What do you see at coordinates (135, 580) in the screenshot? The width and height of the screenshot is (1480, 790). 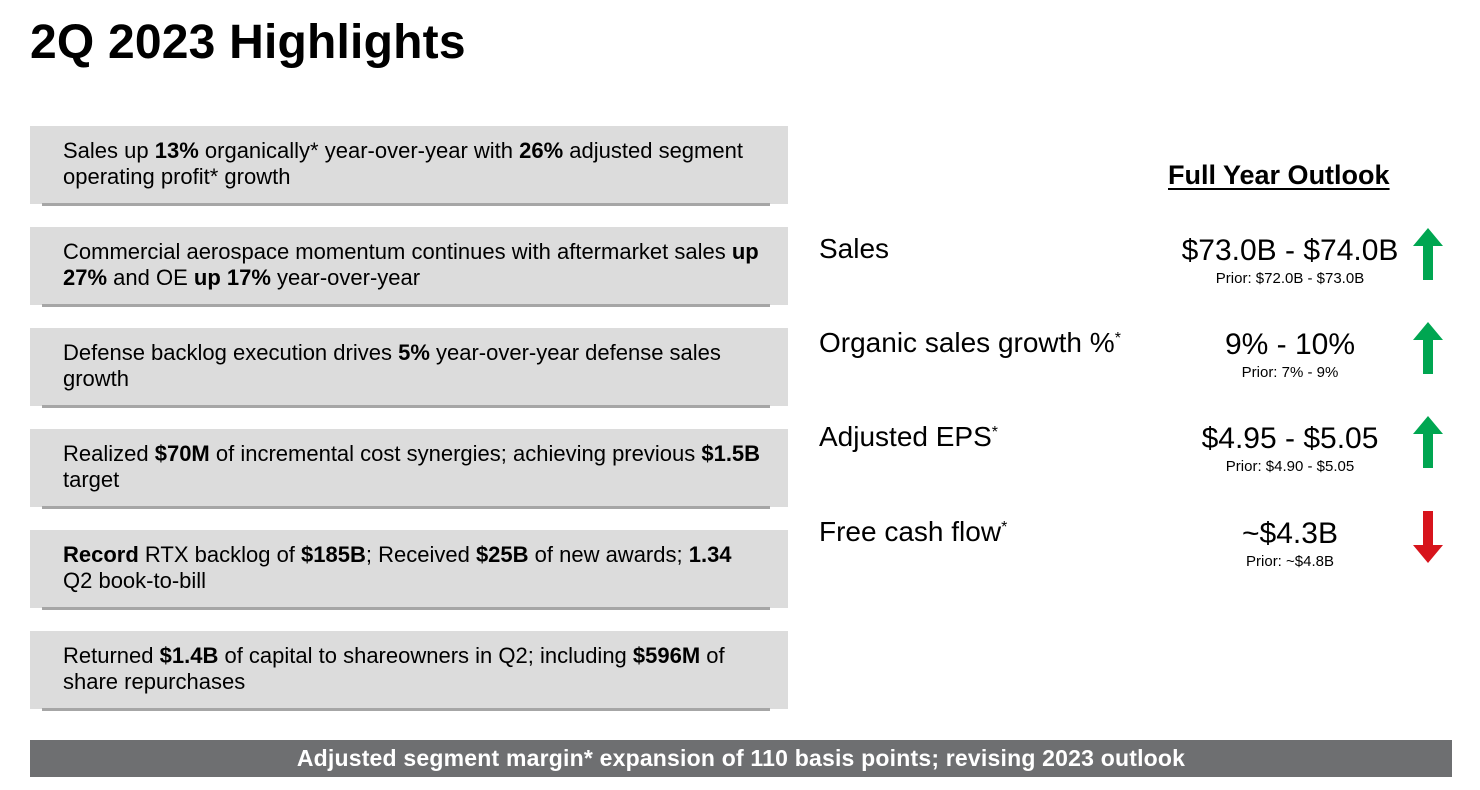 I see `highlight-segment: Q2 book-to-bill` at bounding box center [135, 580].